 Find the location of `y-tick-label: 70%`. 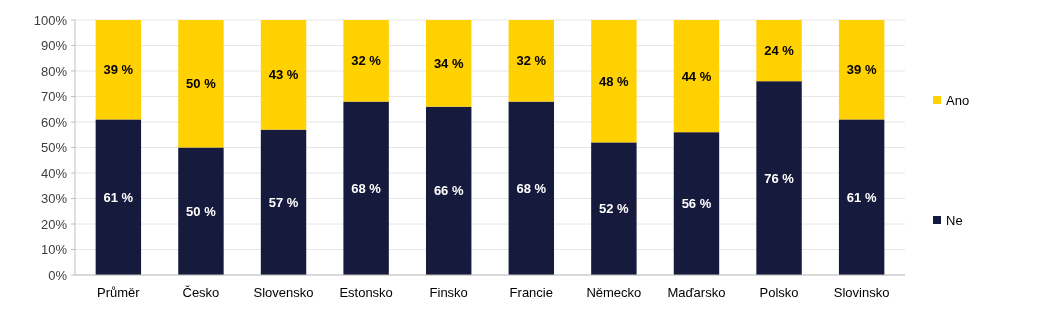

y-tick-label: 70% is located at coordinates (54, 97).